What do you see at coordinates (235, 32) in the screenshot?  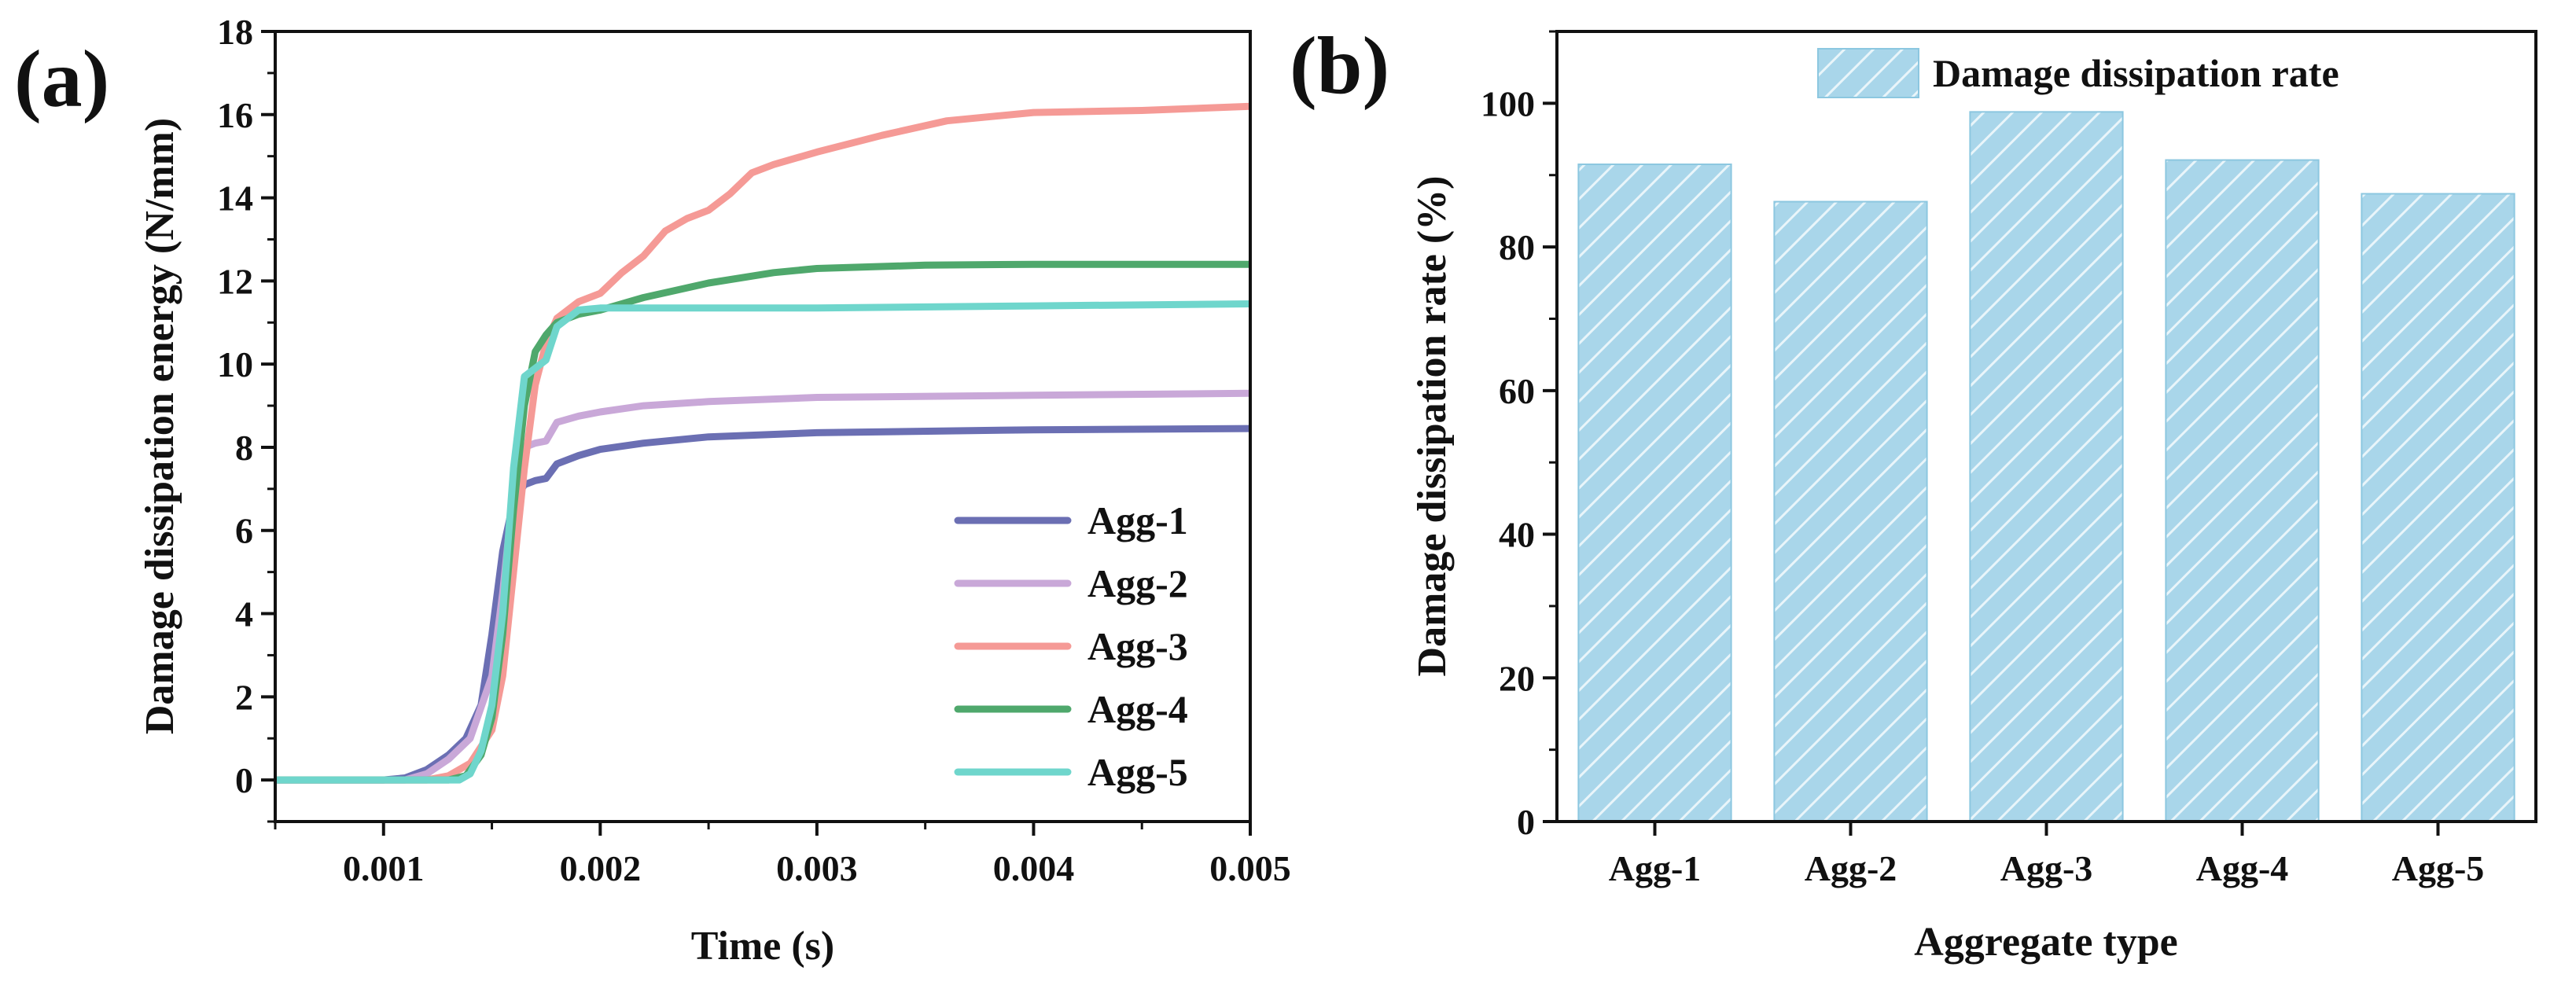 I see `y-tick-label: 18` at bounding box center [235, 32].